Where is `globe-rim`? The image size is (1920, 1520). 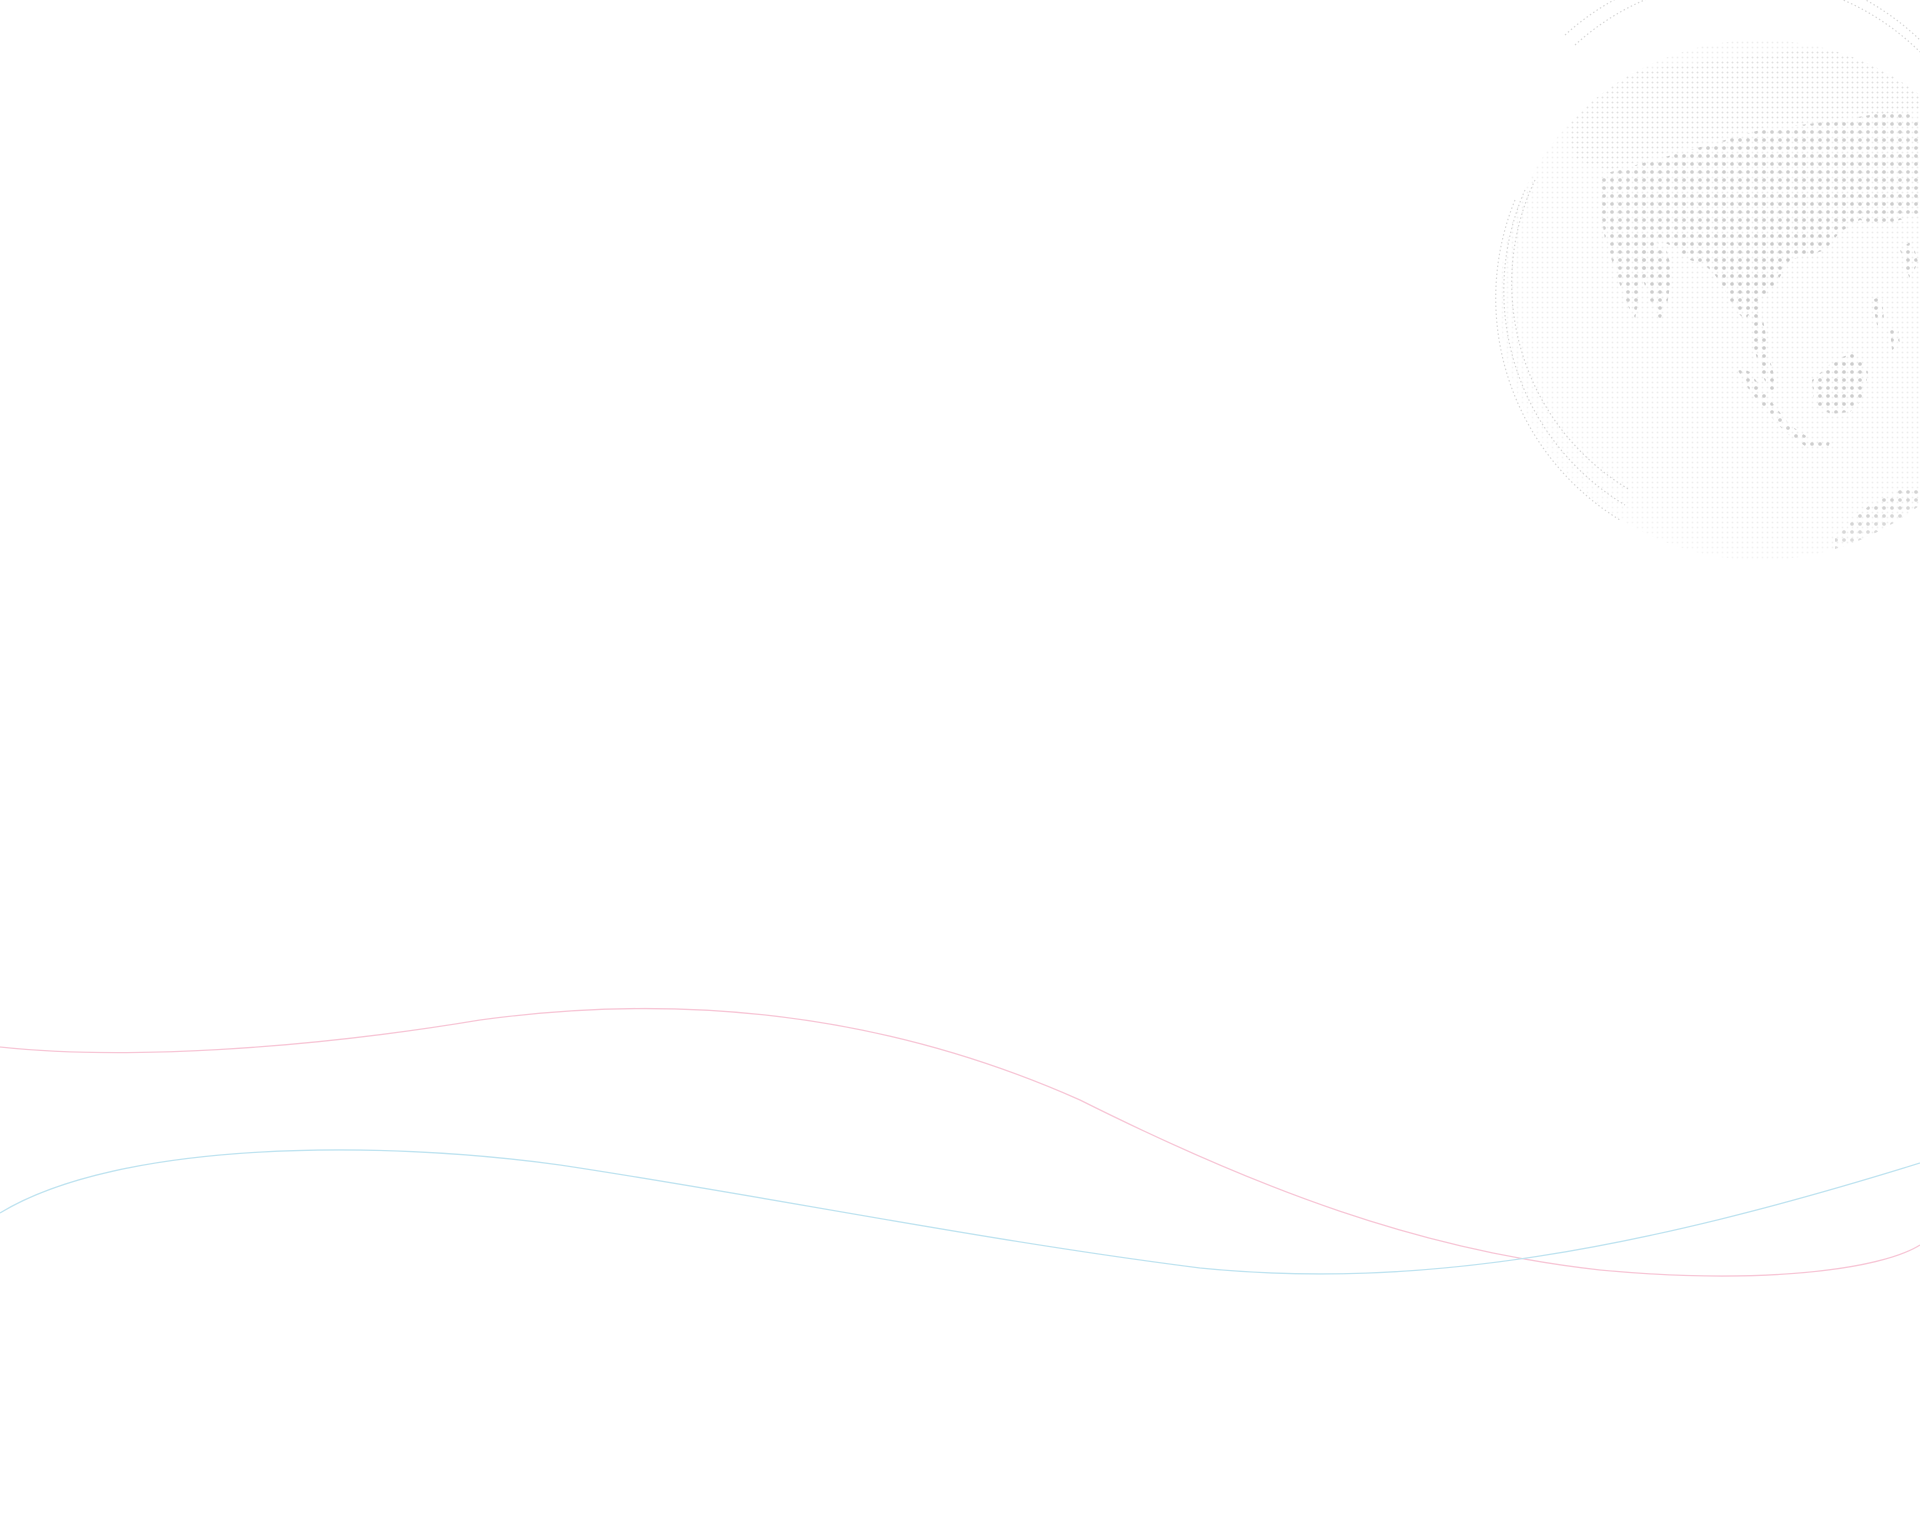
globe-rim is located at coordinates (1707, 260).